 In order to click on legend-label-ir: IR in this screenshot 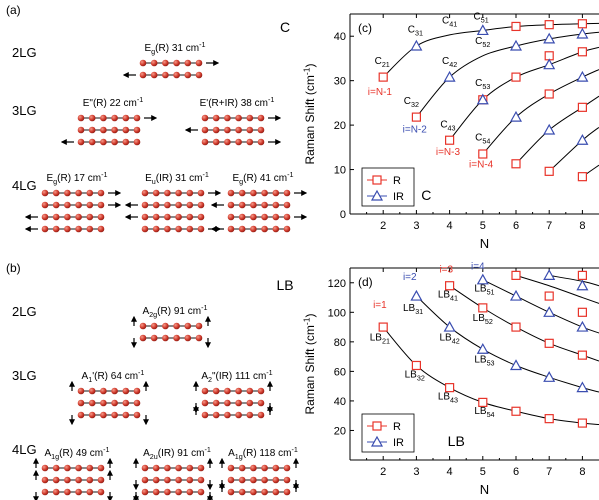, I will do `click(398, 197)`.